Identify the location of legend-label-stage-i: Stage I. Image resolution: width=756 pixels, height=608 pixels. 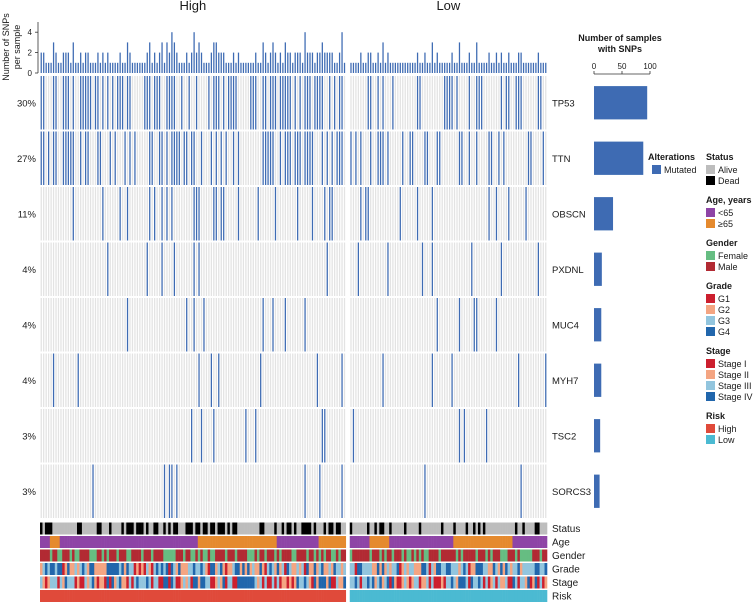
(732, 364).